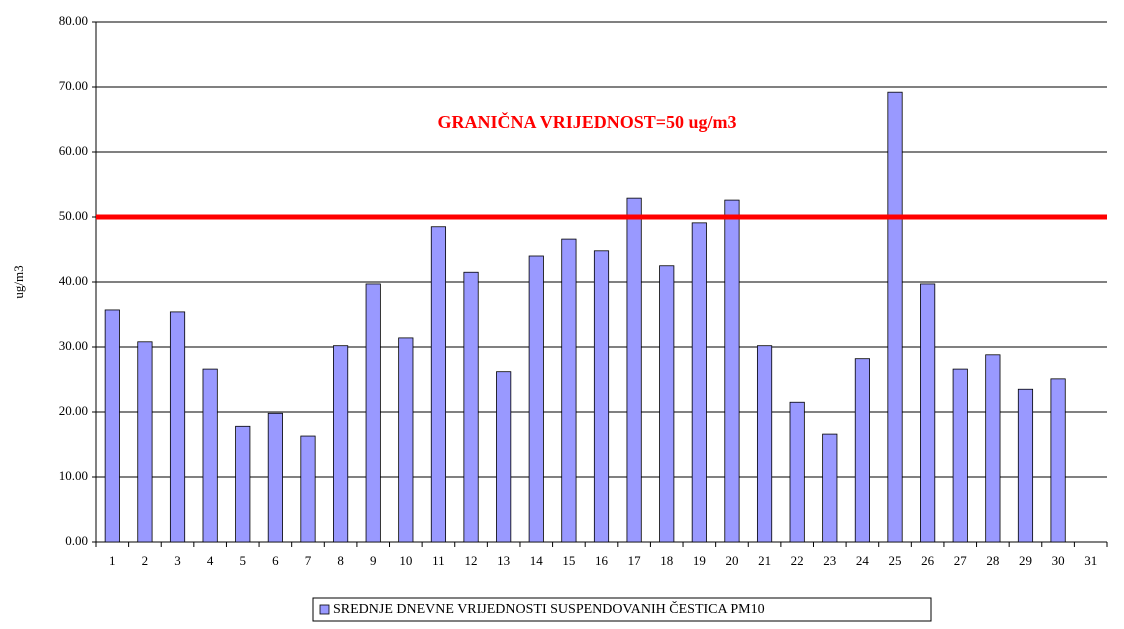 The image size is (1124, 629). What do you see at coordinates (112, 560) in the screenshot?
I see `x-tick-label: 1` at bounding box center [112, 560].